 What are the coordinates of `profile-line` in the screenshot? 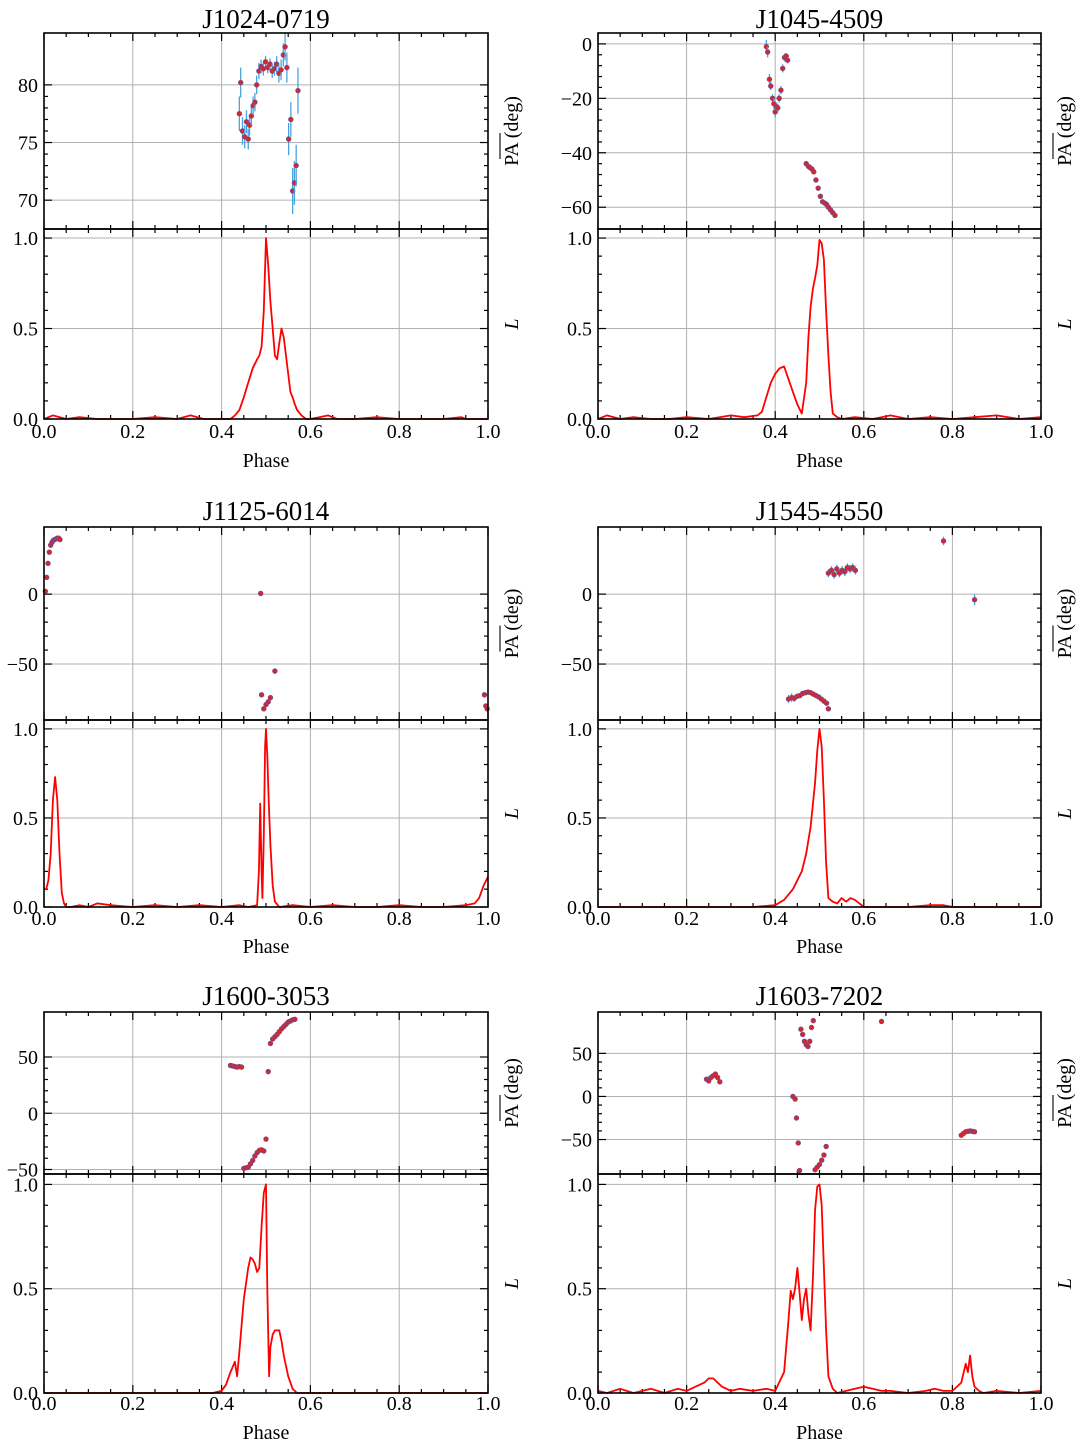 It's located at (819, 329).